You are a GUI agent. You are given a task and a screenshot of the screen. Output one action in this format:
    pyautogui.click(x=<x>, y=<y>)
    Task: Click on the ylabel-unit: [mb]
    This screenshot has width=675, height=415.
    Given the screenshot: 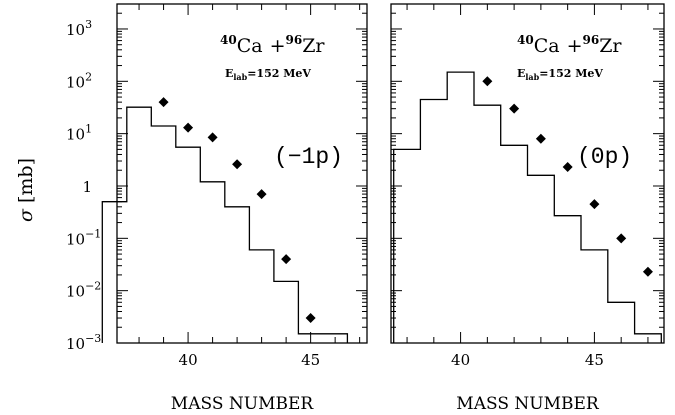 What is the action you would take?
    pyautogui.click(x=26, y=180)
    